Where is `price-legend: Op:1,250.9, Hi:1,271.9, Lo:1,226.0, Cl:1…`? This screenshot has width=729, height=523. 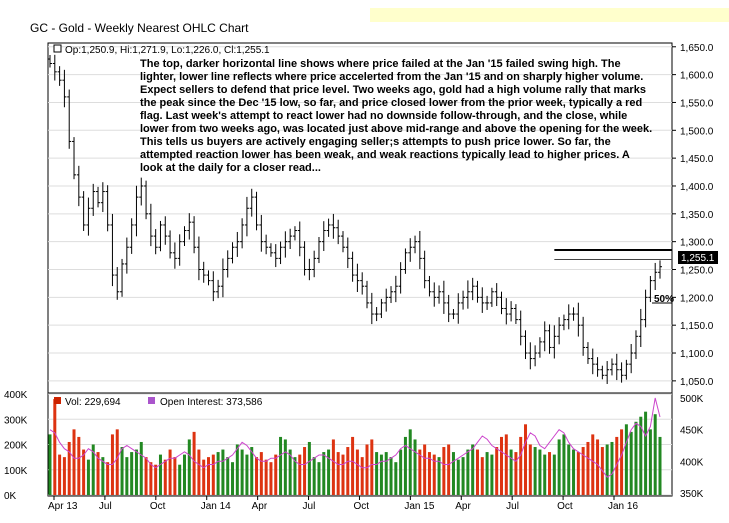 price-legend: Op:1,250.9, Hi:1,271.9, Lo:1,226.0, Cl:1… is located at coordinates (167, 50).